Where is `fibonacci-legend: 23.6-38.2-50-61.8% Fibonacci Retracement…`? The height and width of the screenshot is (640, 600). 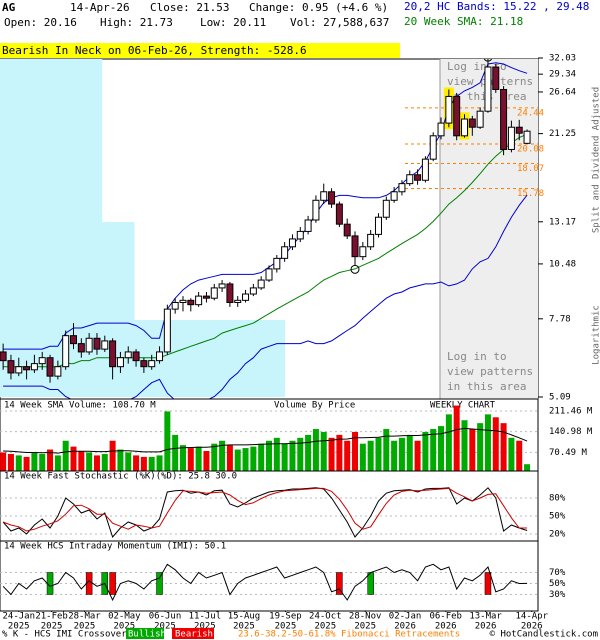 fibonacci-legend: 23.6-38.2-50-61.8% Fibonacci Retracement… is located at coordinates (349, 635).